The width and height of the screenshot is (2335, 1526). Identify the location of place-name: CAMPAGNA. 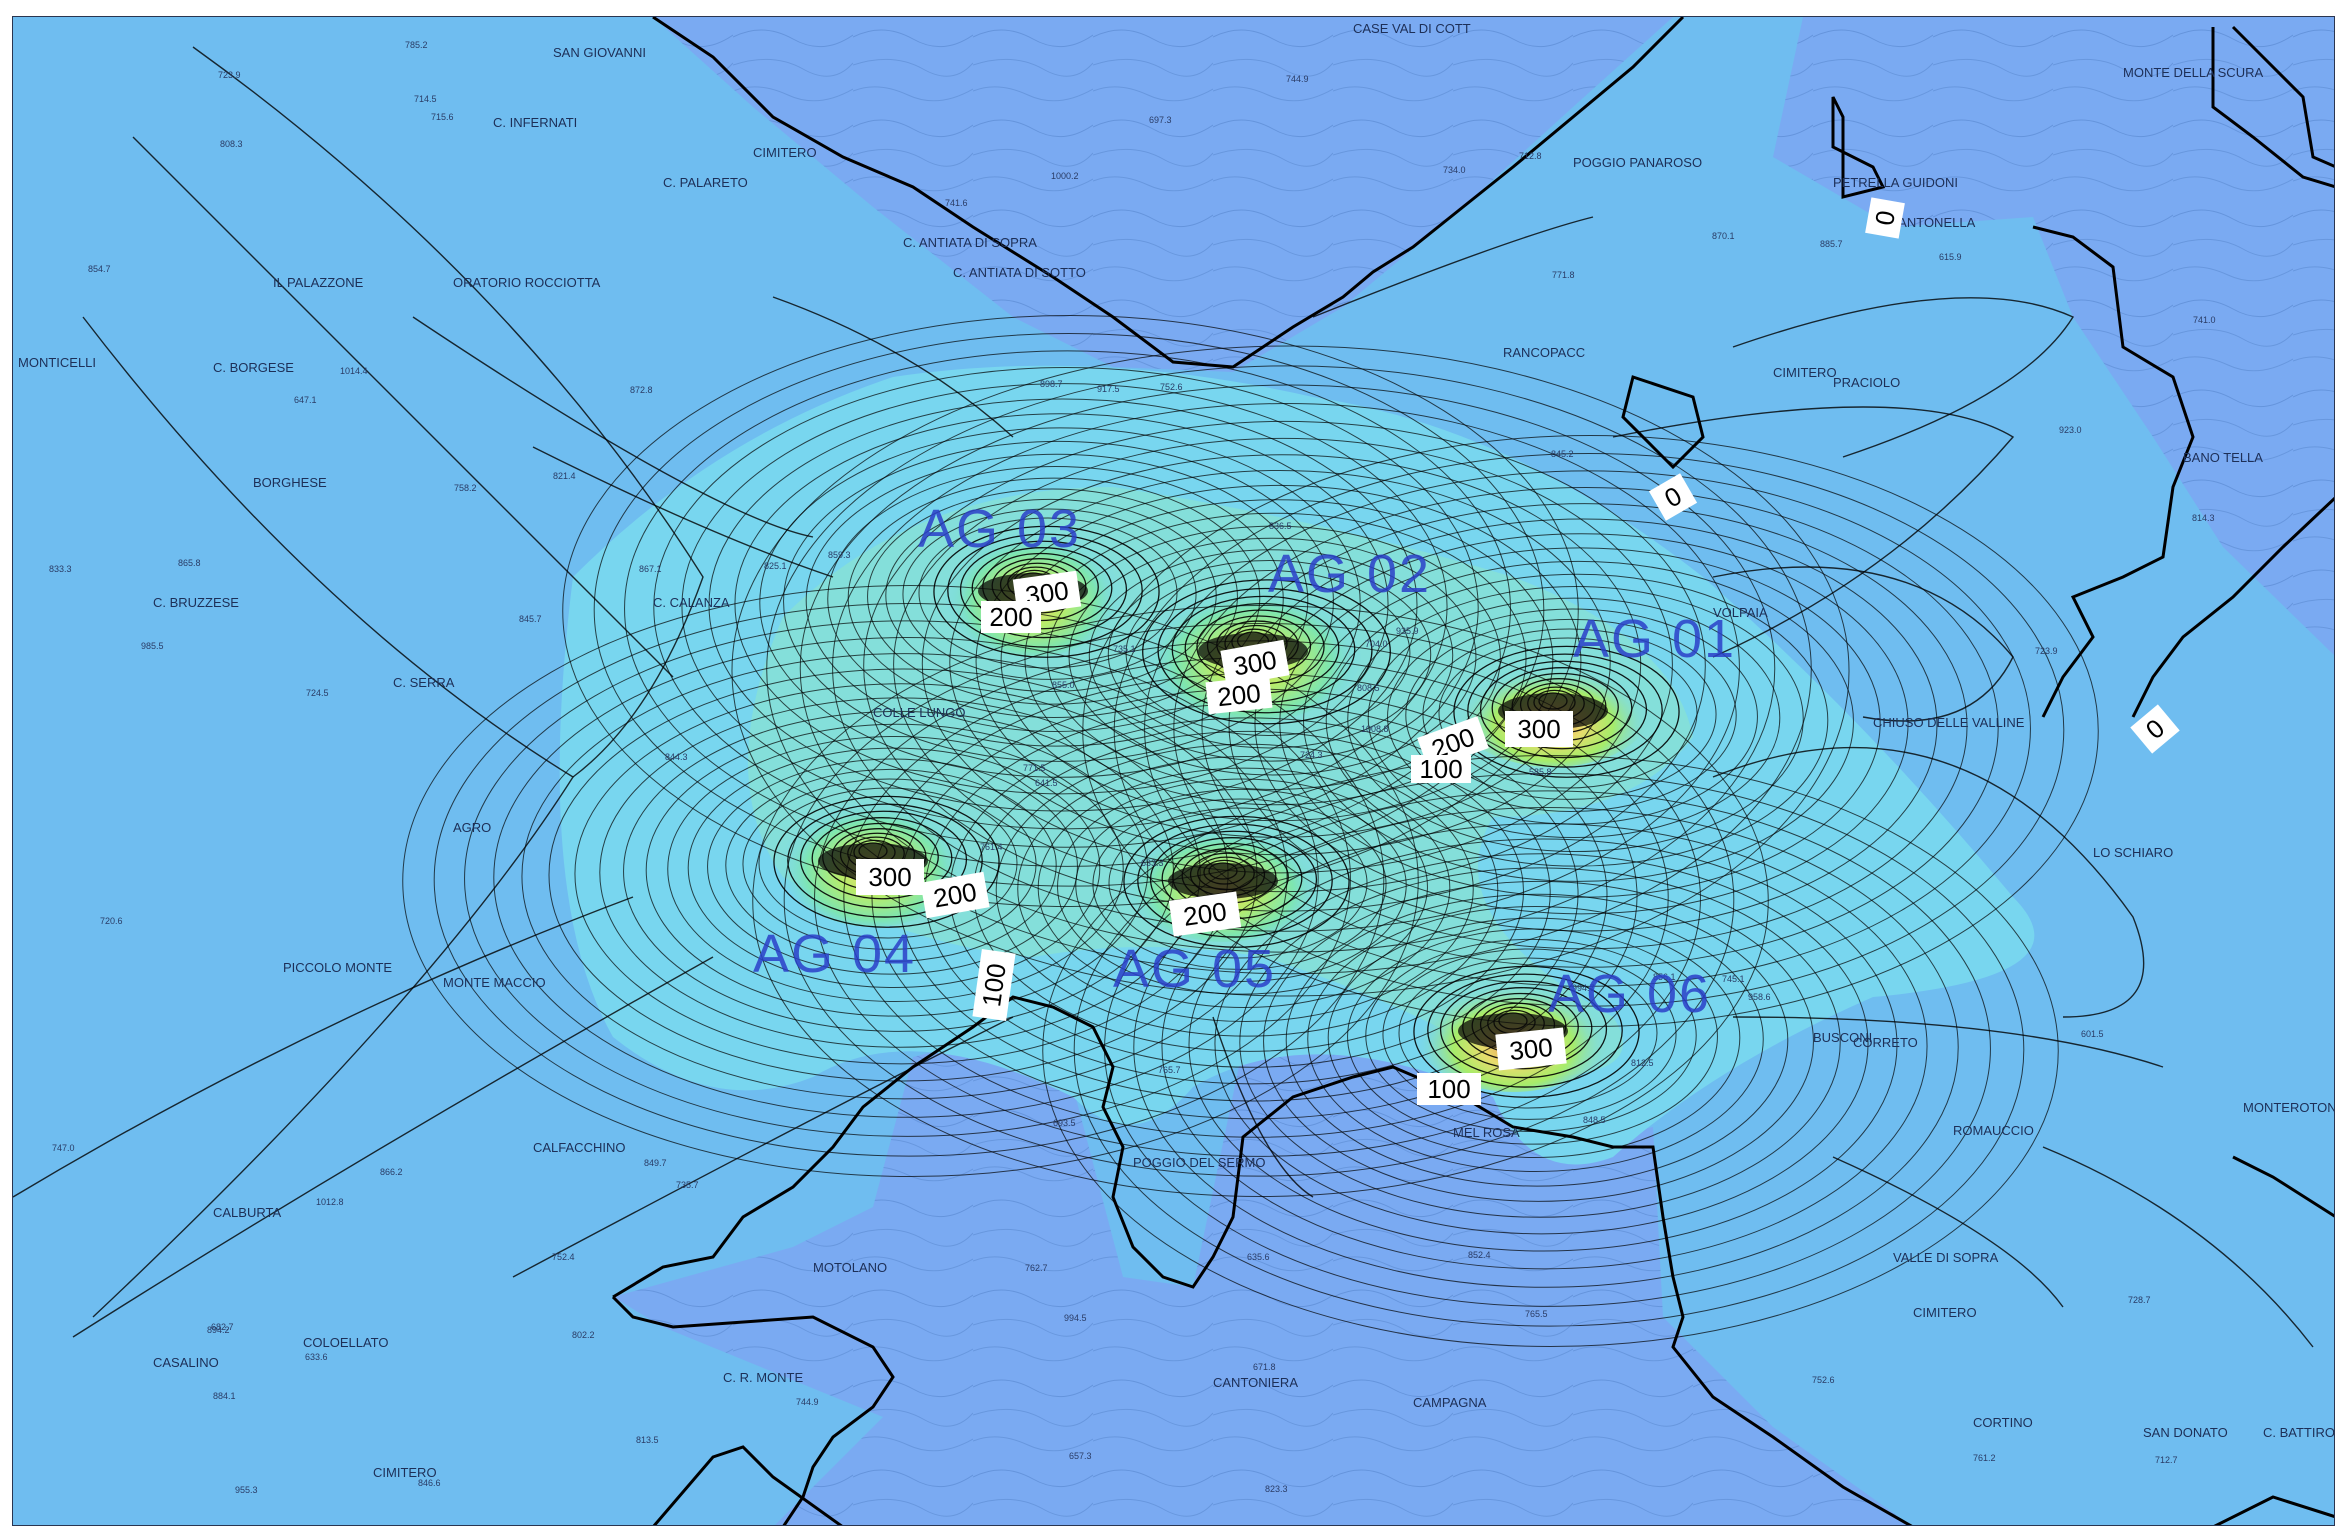
(1450, 1402).